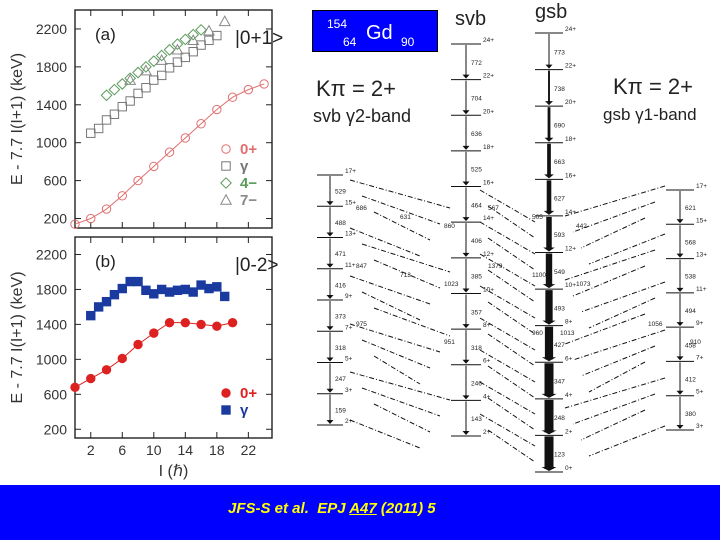 The height and width of the screenshot is (545, 720). Describe the element at coordinates (569, 322) in the screenshot. I see `spin-label: 8+` at that location.